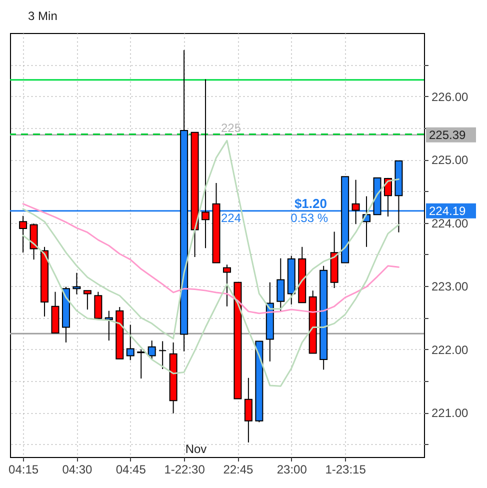 The image size is (487, 488). What do you see at coordinates (131, 469) in the screenshot?
I see `x-tick-label: 04:45` at bounding box center [131, 469].